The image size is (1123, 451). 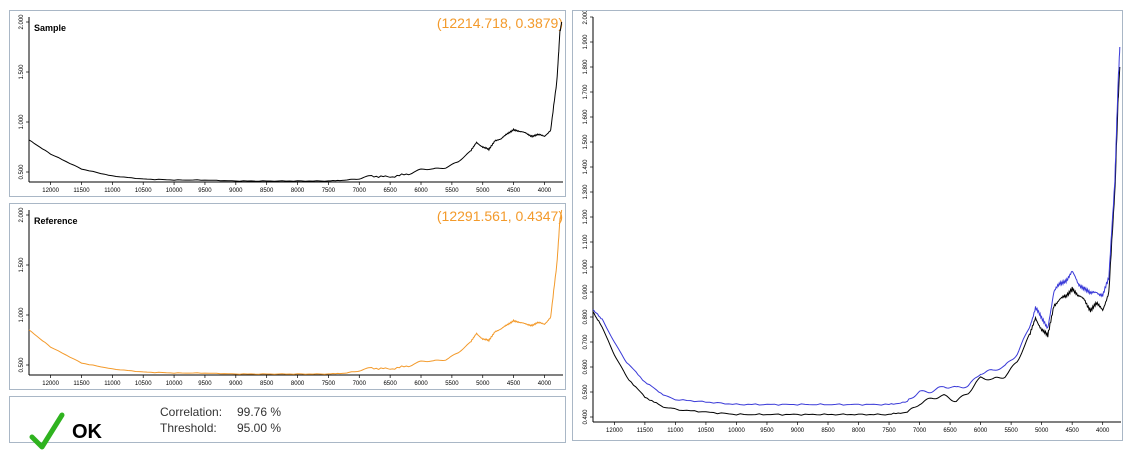 What do you see at coordinates (586, 292) in the screenshot?
I see `y-tick-label: 0.900` at bounding box center [586, 292].